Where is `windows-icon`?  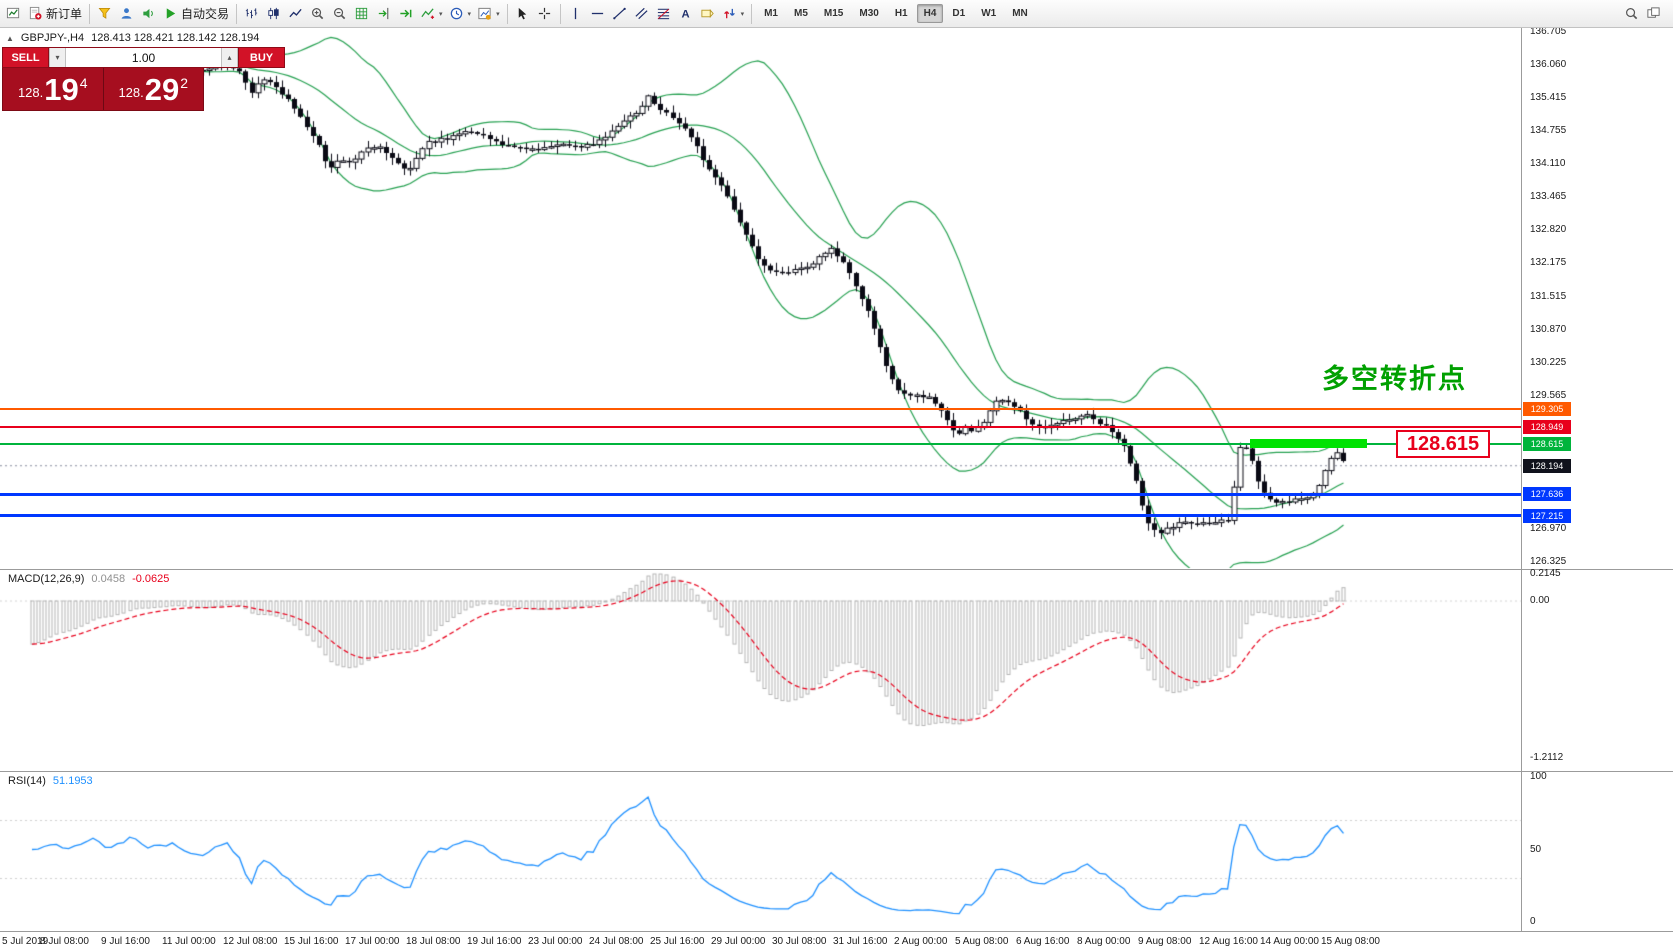 windows-icon is located at coordinates (1653, 13).